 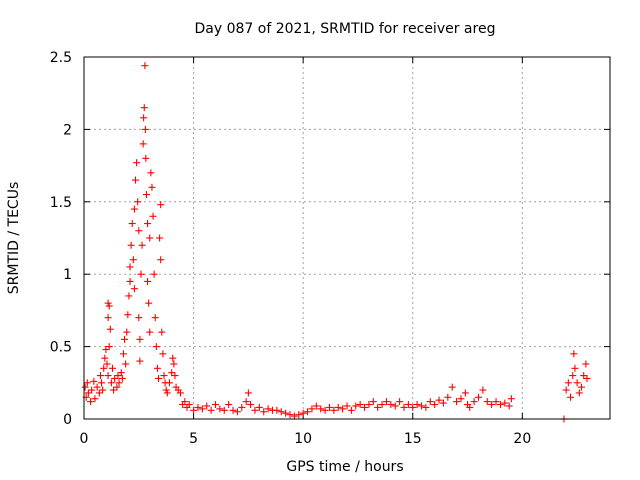 What do you see at coordinates (193, 439) in the screenshot?
I see `x-tick-label: 5` at bounding box center [193, 439].